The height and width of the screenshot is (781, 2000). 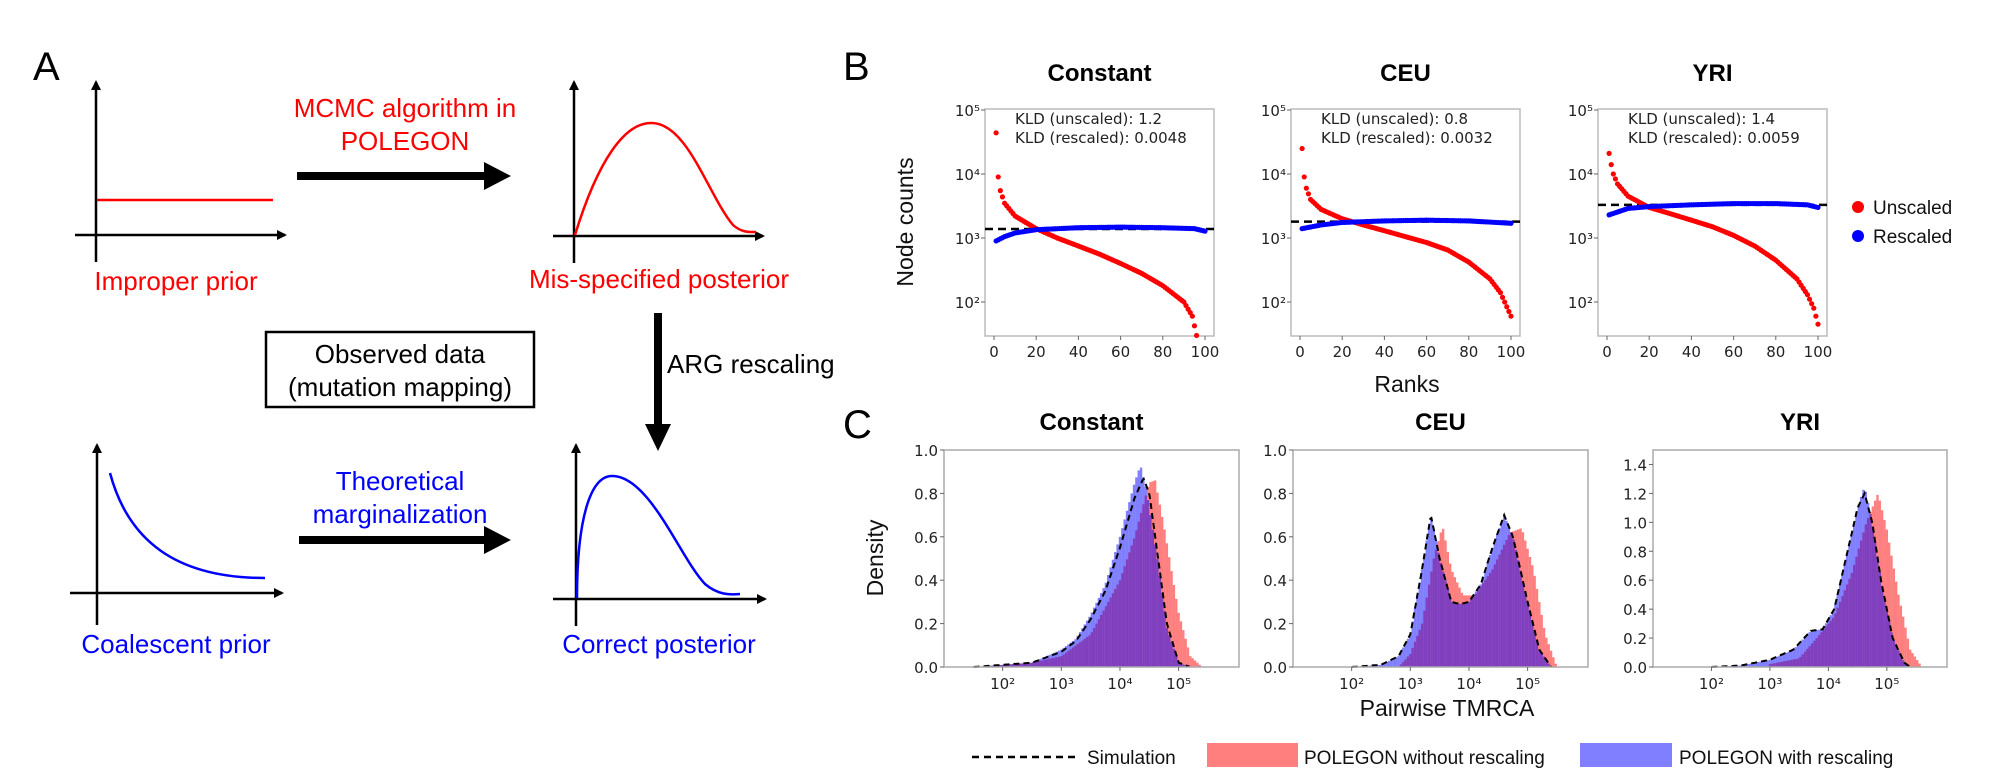 What do you see at coordinates (1096, 234) in the screenshot?
I see `series-unscaled` at bounding box center [1096, 234].